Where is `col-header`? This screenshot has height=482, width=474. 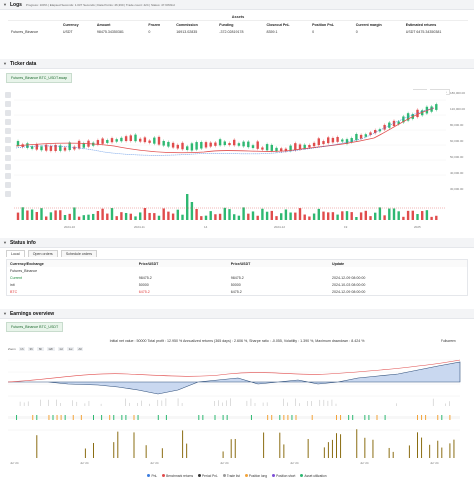
col-header is located at coordinates (34, 24).